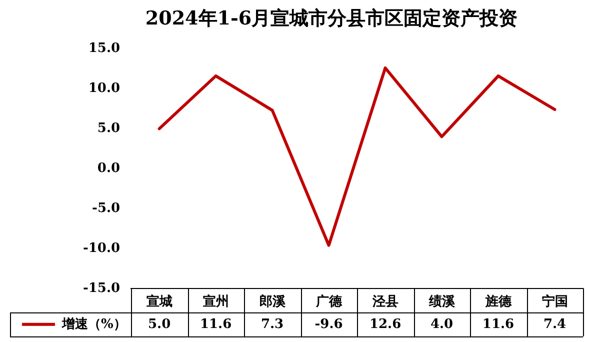 The height and width of the screenshot is (342, 589). Describe the element at coordinates (328, 324) in the screenshot. I see `data-label: -9.6` at that location.